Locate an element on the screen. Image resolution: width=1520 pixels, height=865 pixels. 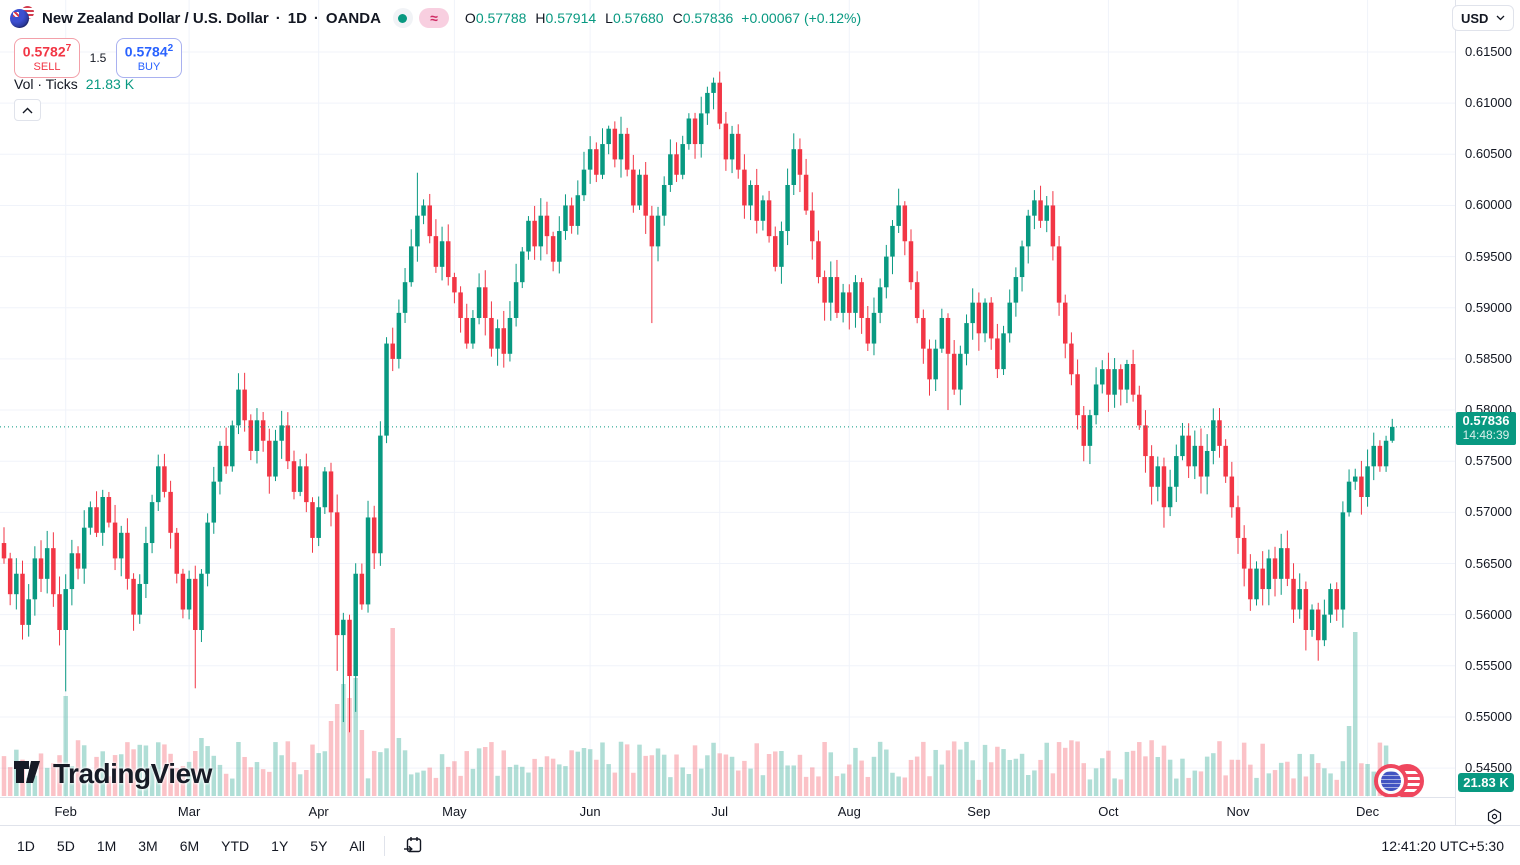
price-tick-label: 0.57500 is located at coordinates (1488, 461).